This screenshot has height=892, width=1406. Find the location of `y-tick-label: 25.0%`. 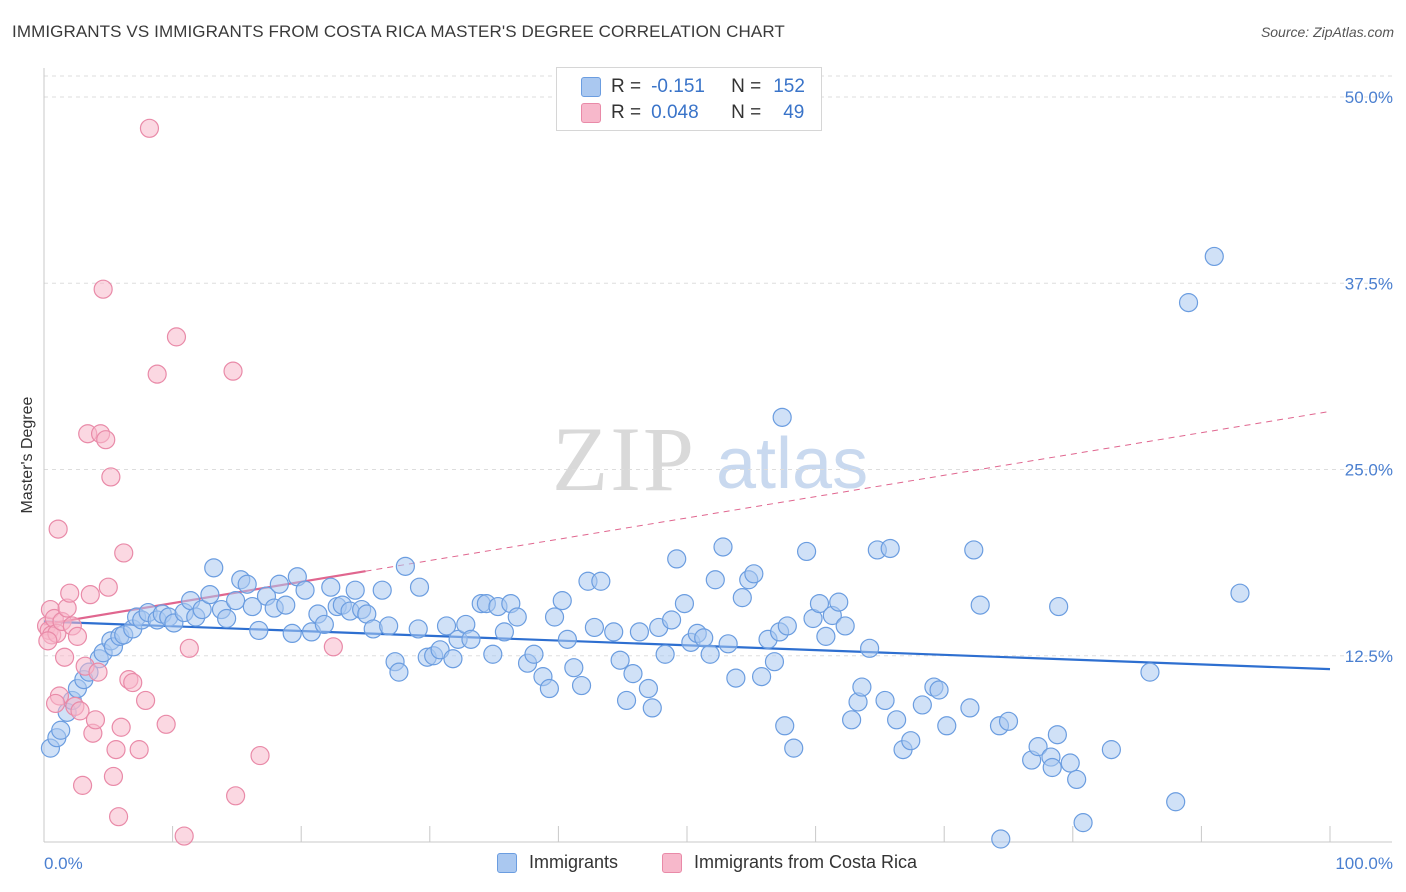

y-tick-label: 25.0% is located at coordinates (1369, 470).